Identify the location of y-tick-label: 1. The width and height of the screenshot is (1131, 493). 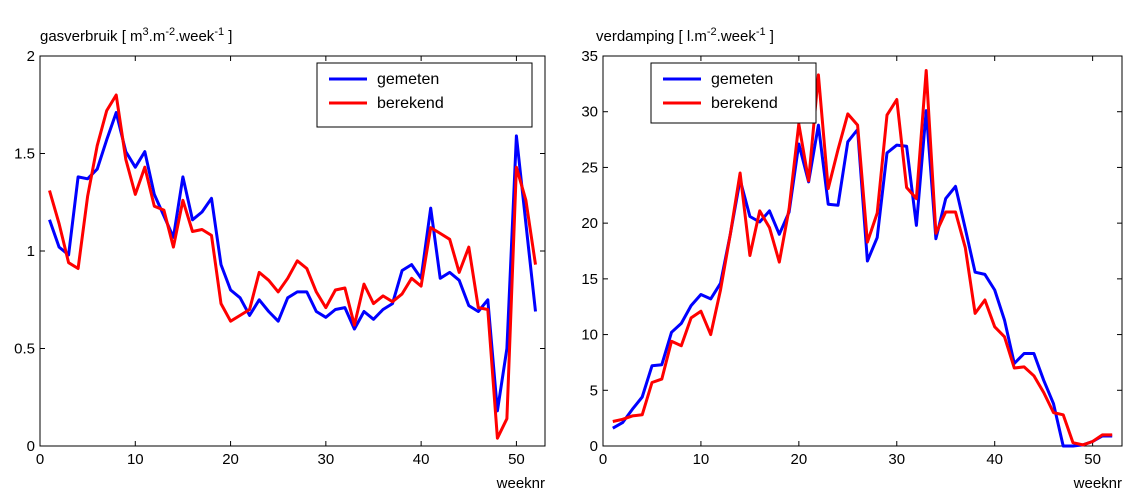
(31, 251).